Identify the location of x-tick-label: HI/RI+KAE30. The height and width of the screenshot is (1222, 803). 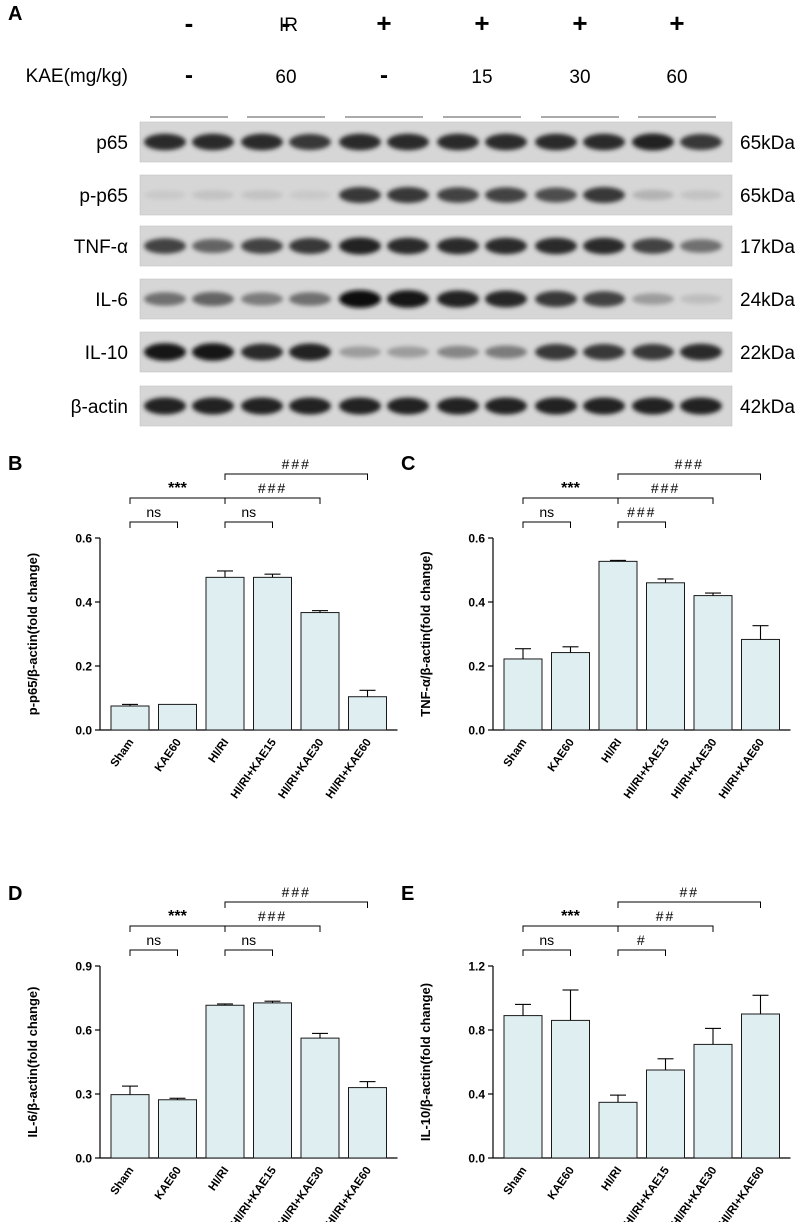
(694, 1193).